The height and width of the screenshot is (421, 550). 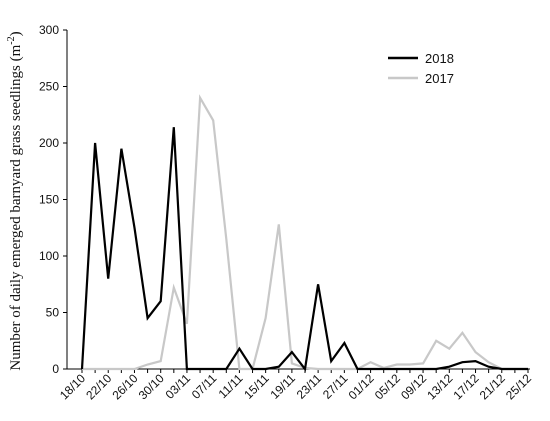 What do you see at coordinates (387, 386) in the screenshot?
I see `x-tick-label: 05/12` at bounding box center [387, 386].